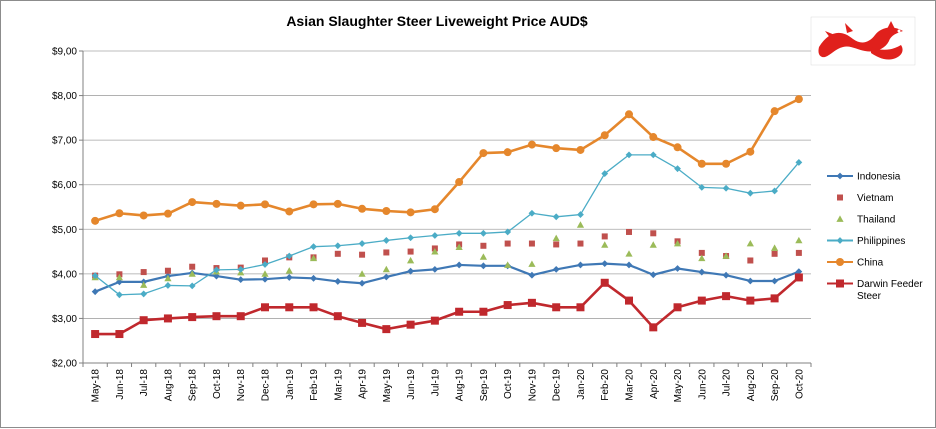 The width and height of the screenshot is (936, 429). I want to click on legend-label: Philippines, so click(881, 241).